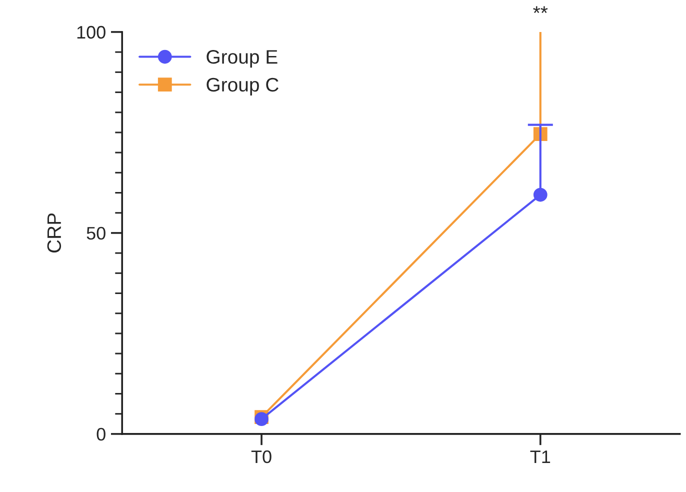 The width and height of the screenshot is (686, 492). Describe the element at coordinates (540, 195) in the screenshot. I see `point` at that location.